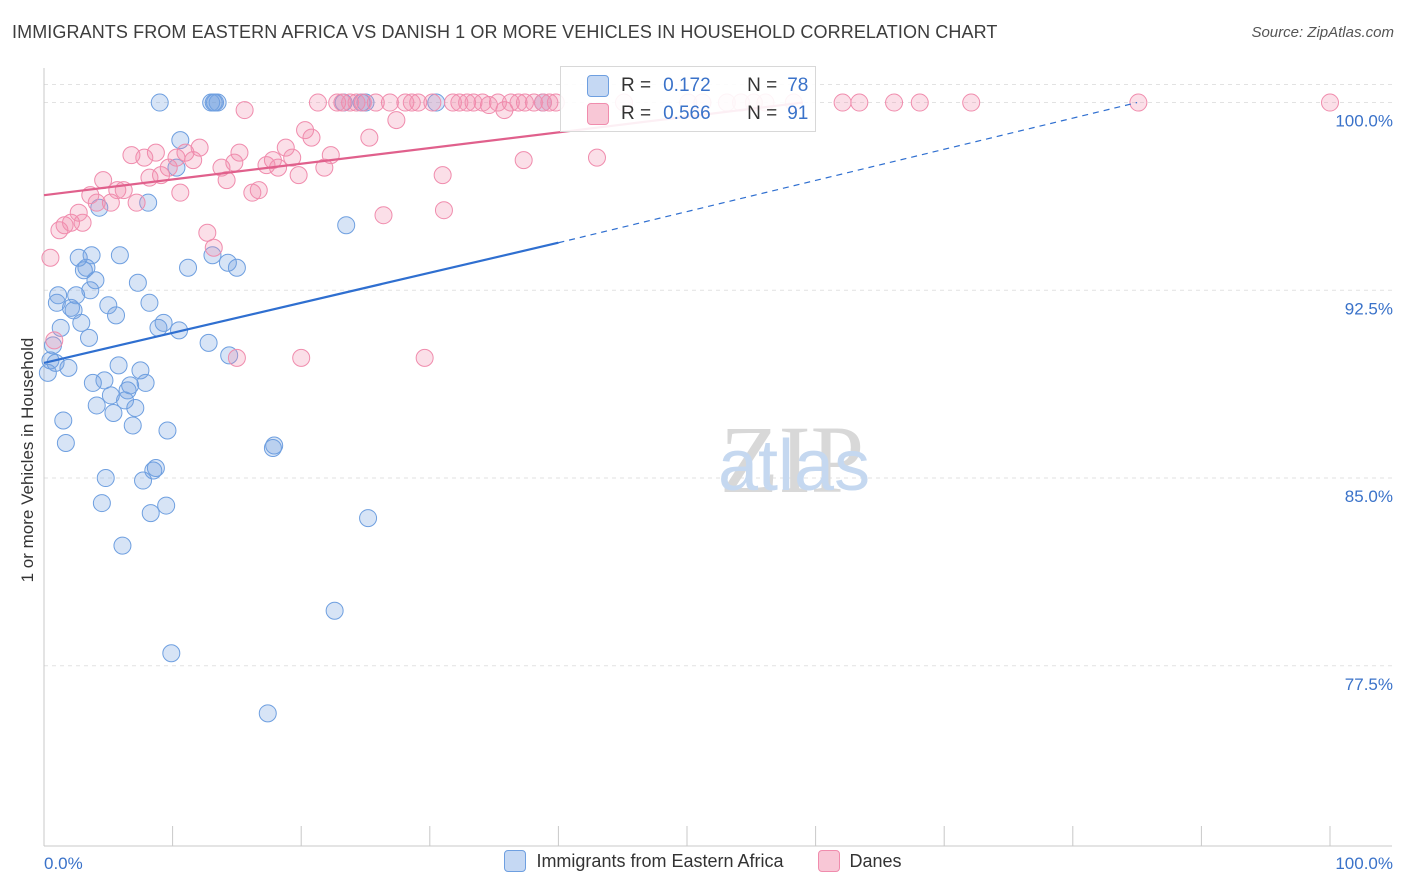  I want to click on legend-r-value-pink: 0.566, so click(687, 113).